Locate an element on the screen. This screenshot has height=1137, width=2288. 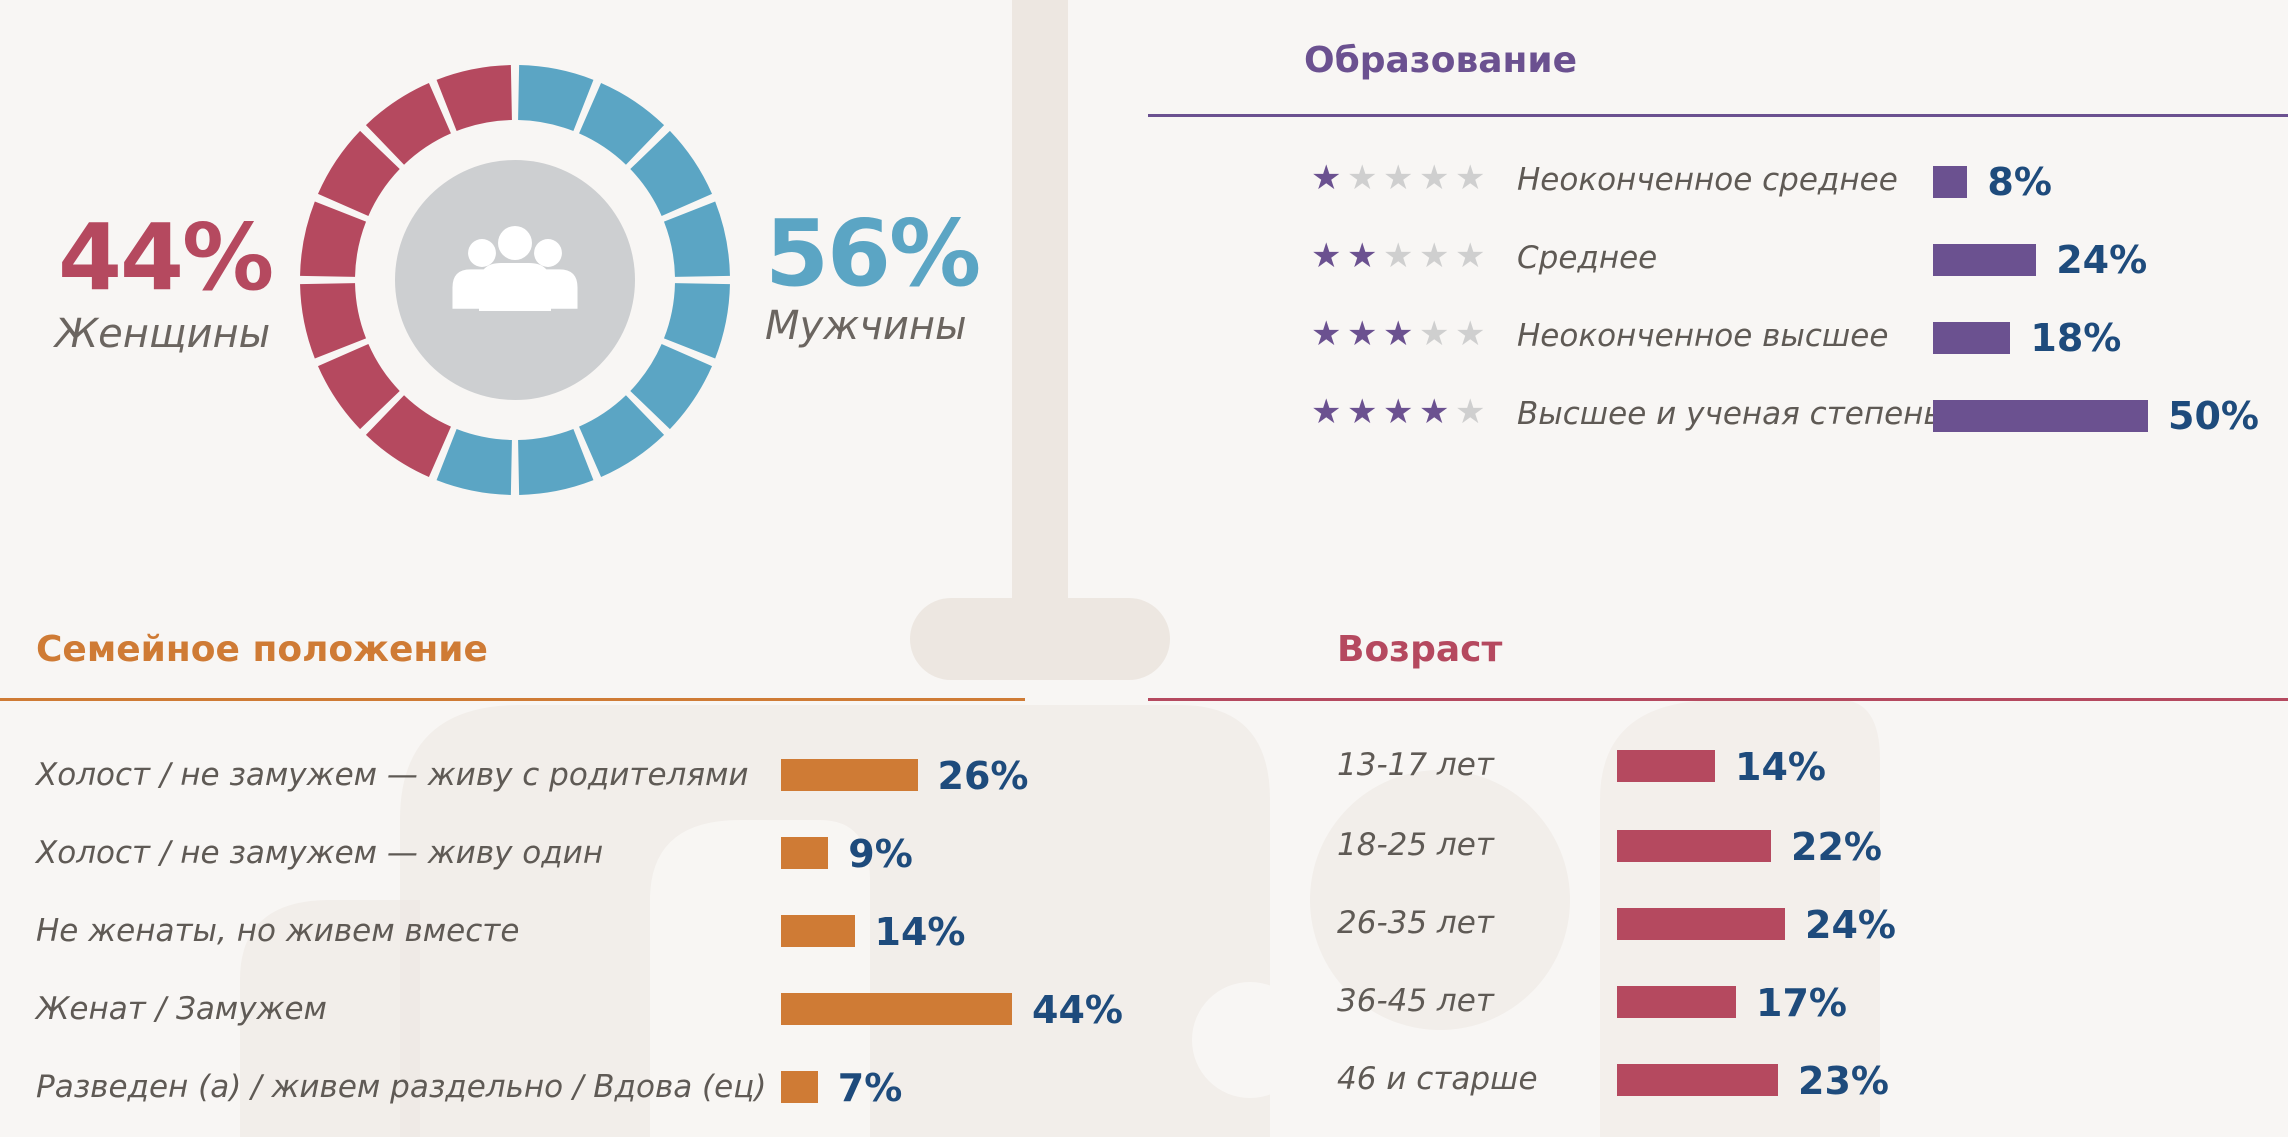
age-value: 14% is located at coordinates (1780, 767).